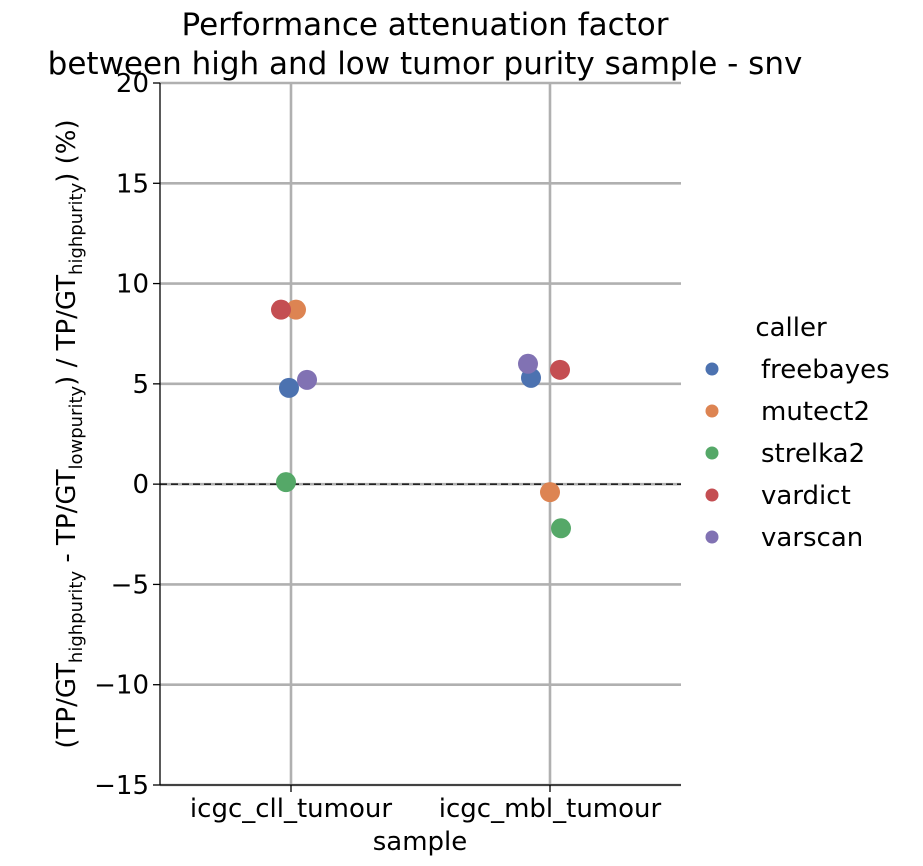 Image resolution: width=923 pixels, height=866 pixels. What do you see at coordinates (806, 496) in the screenshot?
I see `legend-label-vardict: vardict` at bounding box center [806, 496].